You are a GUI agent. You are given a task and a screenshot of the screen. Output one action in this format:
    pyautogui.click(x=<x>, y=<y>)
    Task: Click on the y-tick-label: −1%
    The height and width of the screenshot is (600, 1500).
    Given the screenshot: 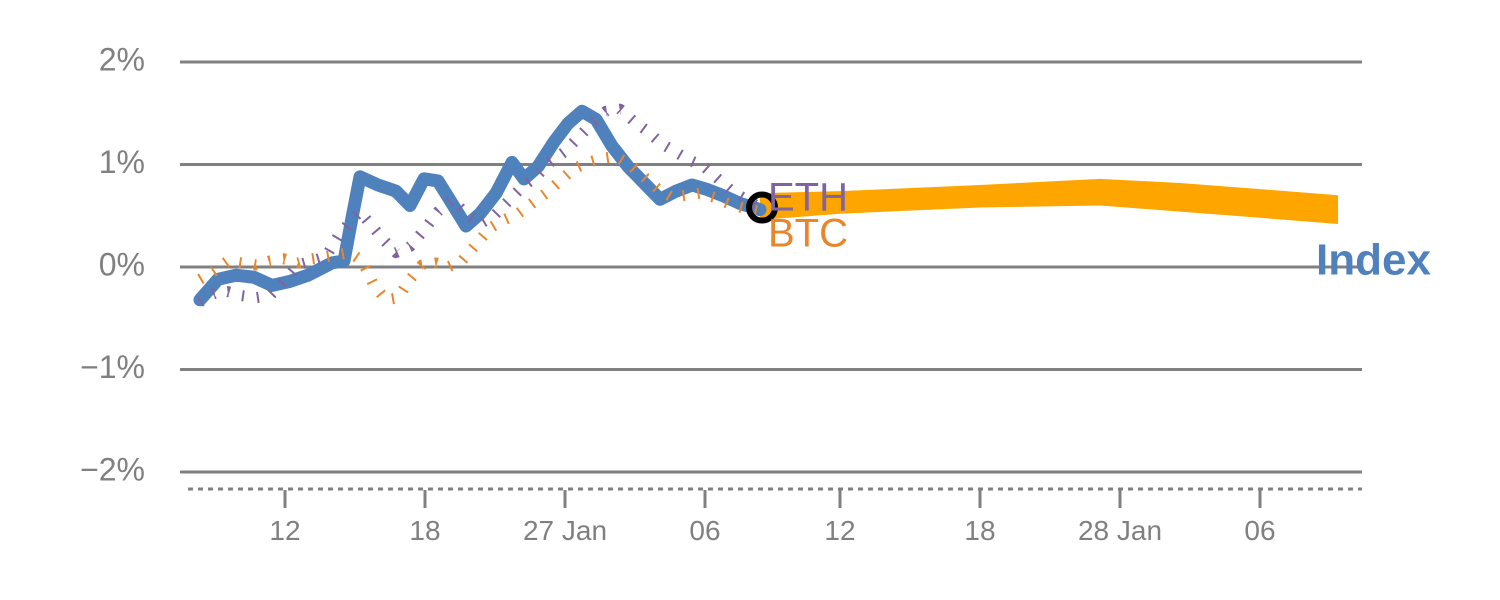 What is the action you would take?
    pyautogui.click(x=112, y=367)
    